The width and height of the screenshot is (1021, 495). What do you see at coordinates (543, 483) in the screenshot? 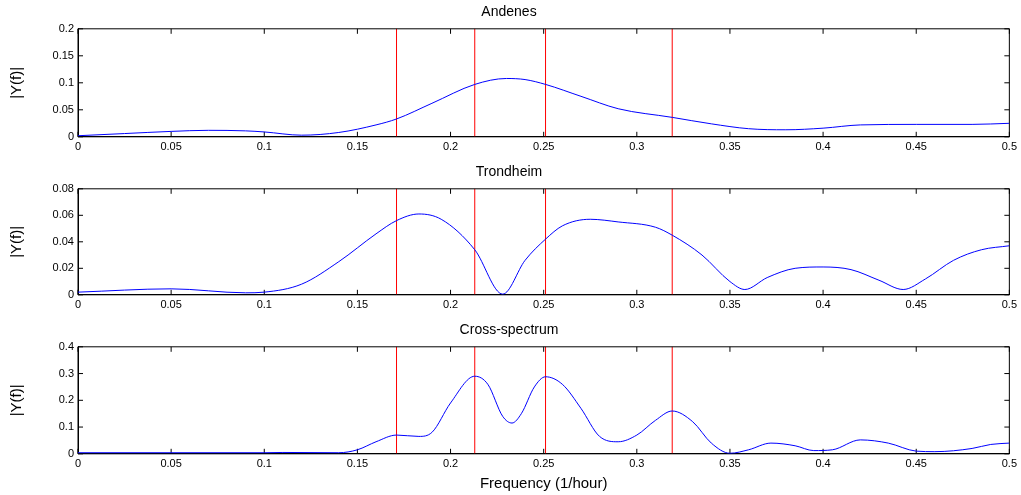
I see `x-axis-title: Frequency (1/hour)` at bounding box center [543, 483].